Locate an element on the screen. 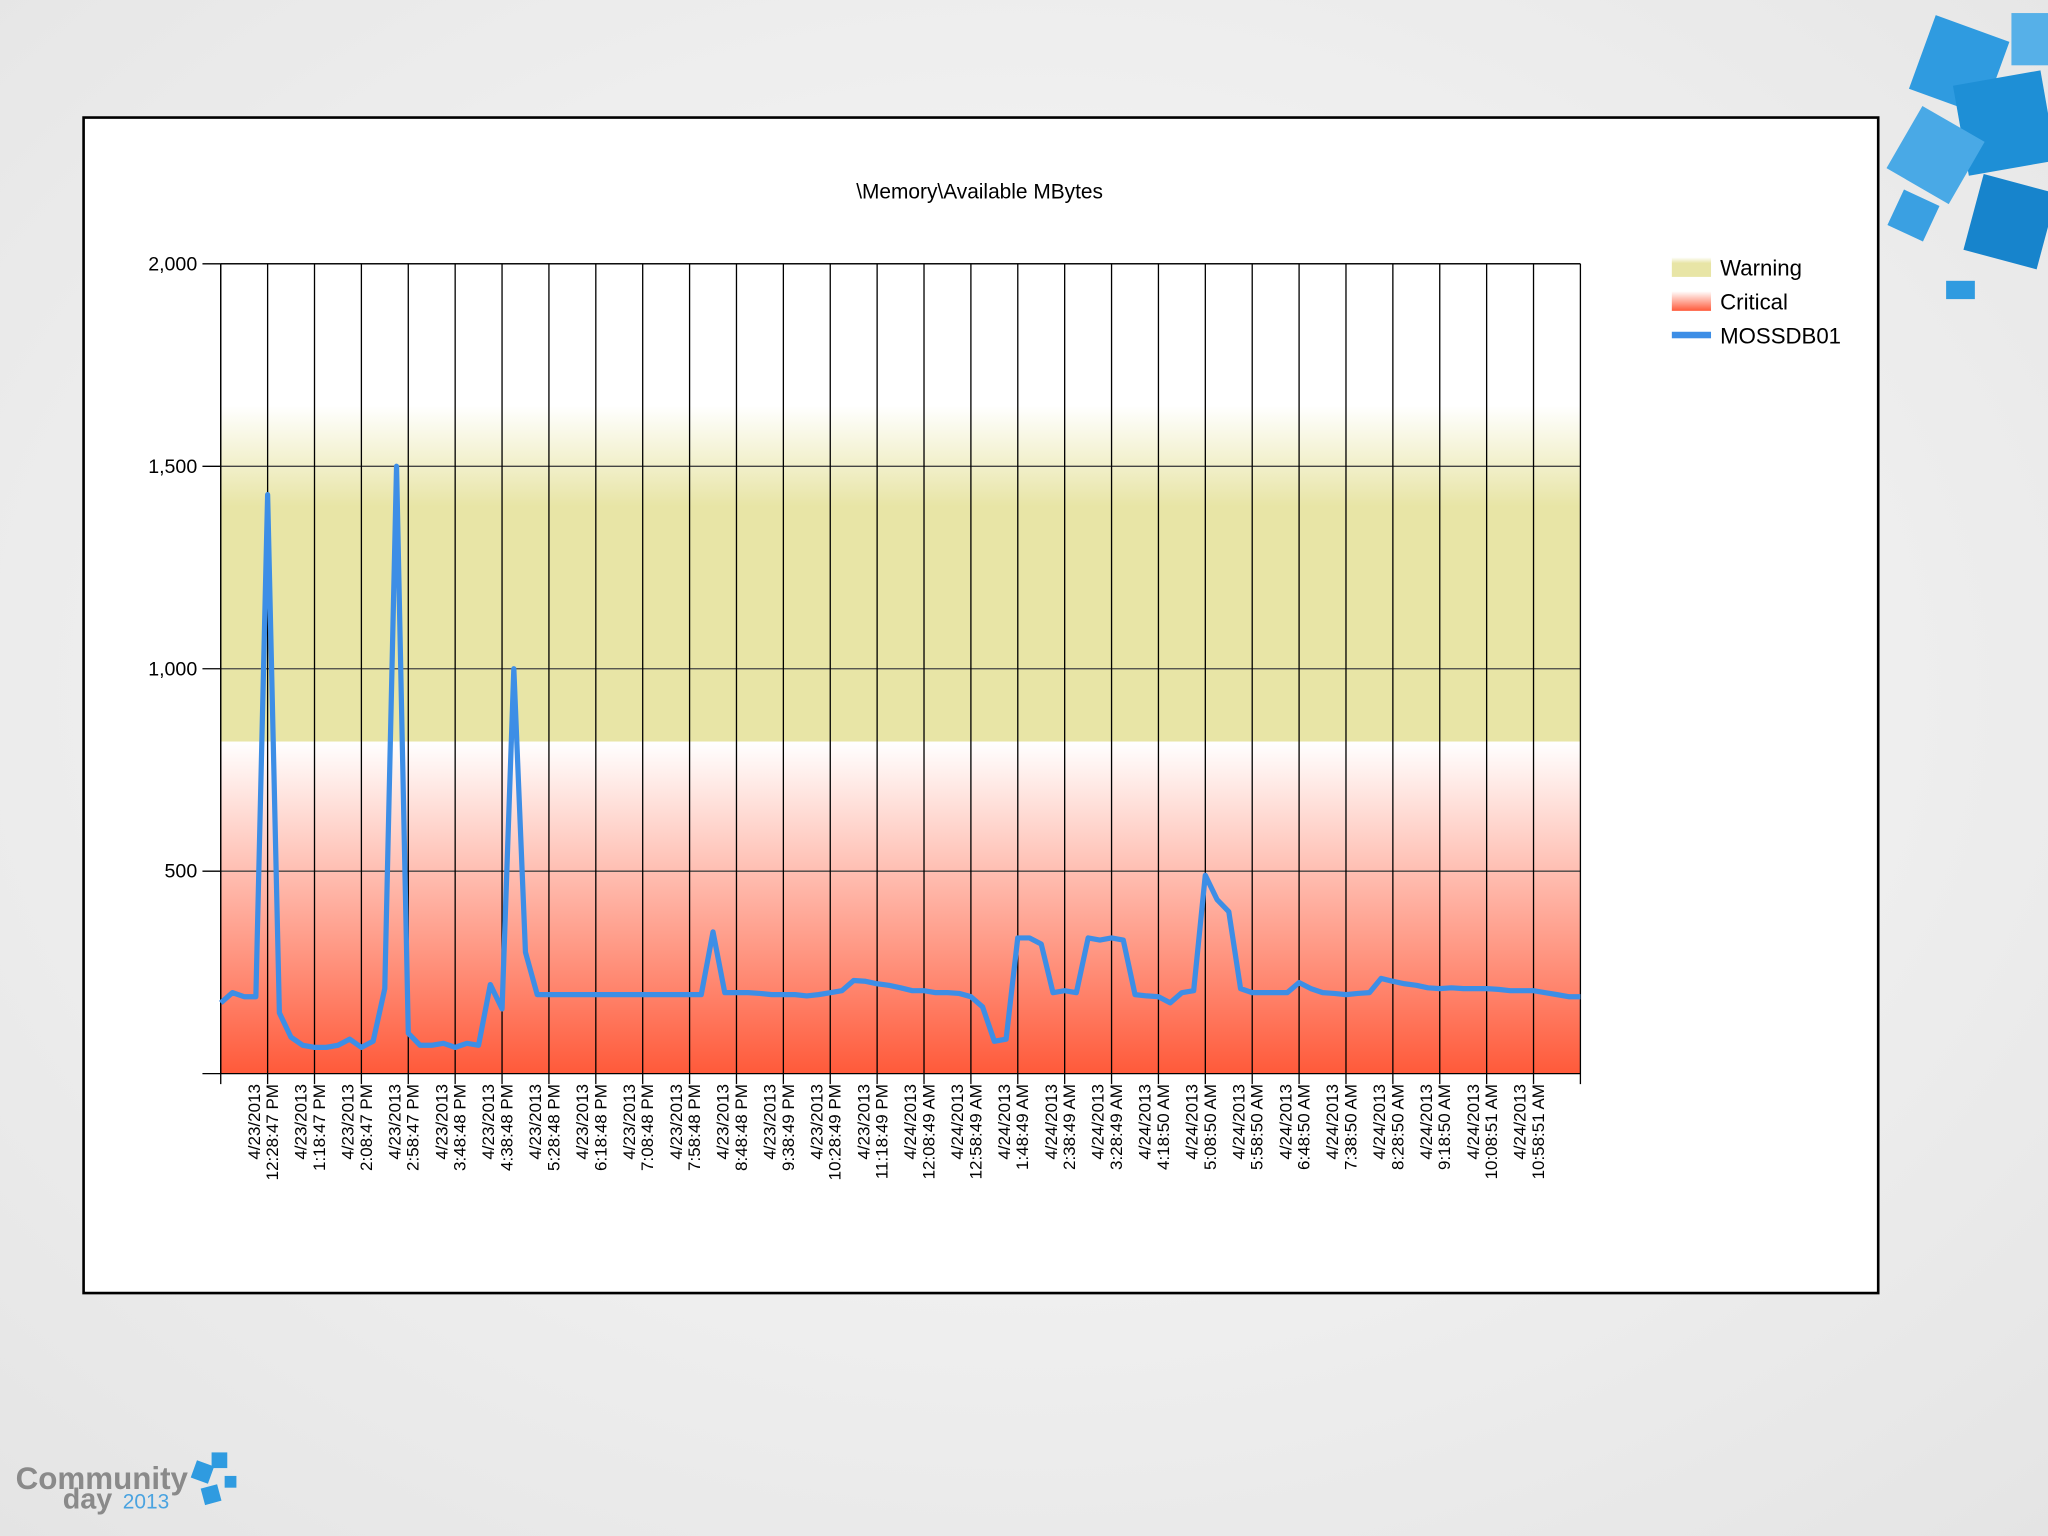 The image size is (2048, 1536). x-tick-label-group: 4/23/2013 4:38:48 PM is located at coordinates (498, 1127).